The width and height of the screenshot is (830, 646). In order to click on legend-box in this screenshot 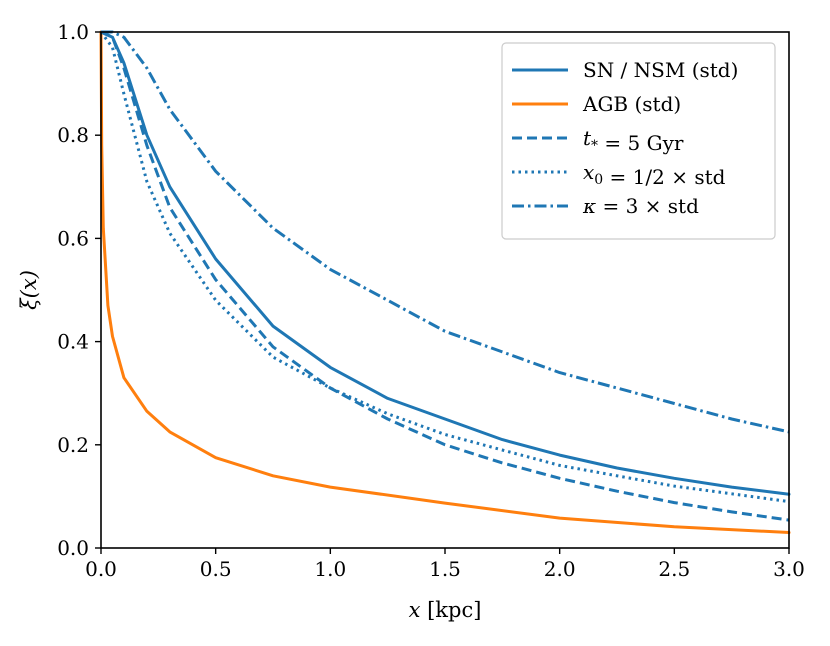, I will do `click(638, 141)`.